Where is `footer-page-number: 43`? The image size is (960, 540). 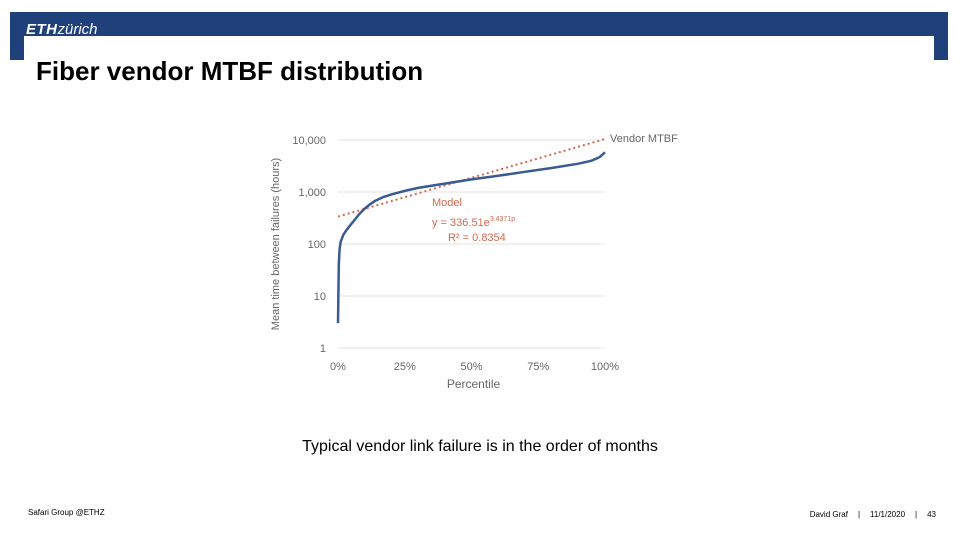 footer-page-number: 43 is located at coordinates (931, 514).